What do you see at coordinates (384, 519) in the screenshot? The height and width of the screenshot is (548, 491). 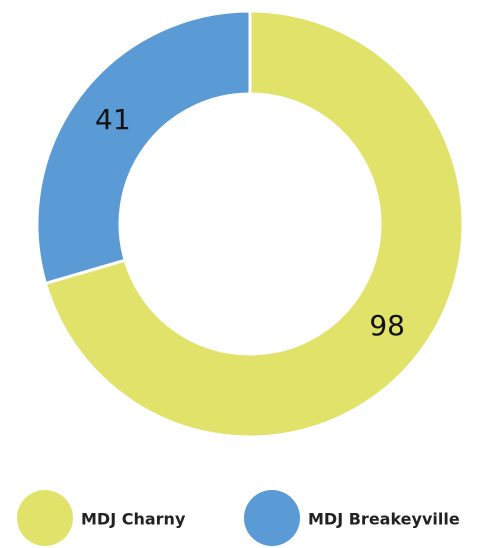 I see `legend-label: MDJ Breakeyville` at bounding box center [384, 519].